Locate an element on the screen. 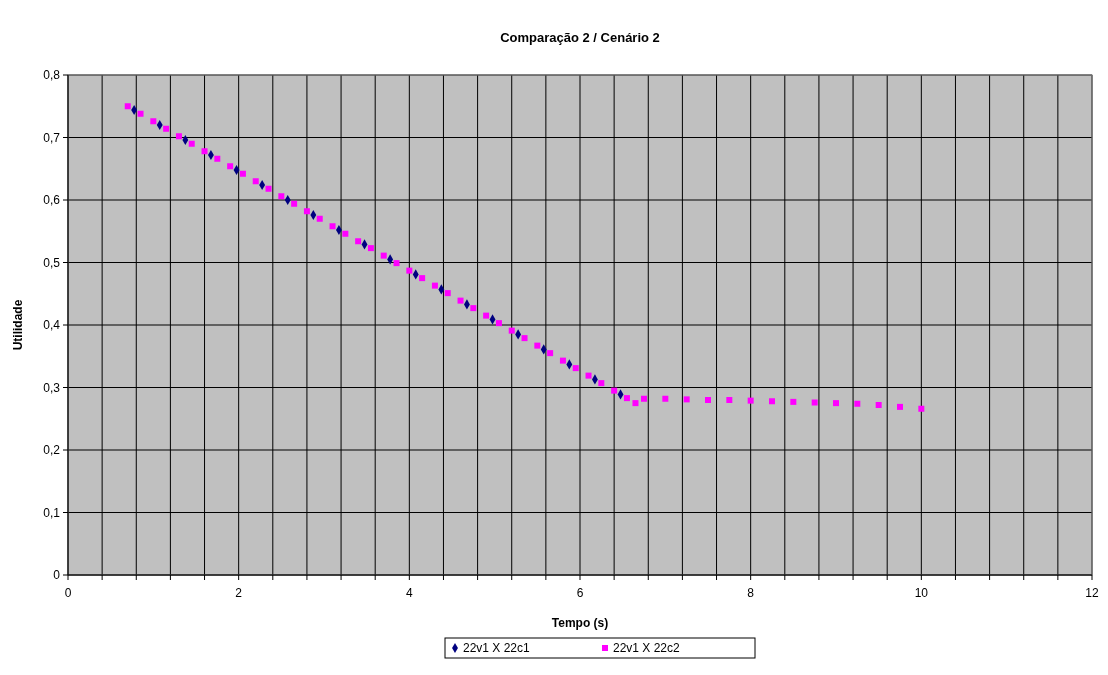 Image resolution: width=1108 pixels, height=675 pixels. y-tick-label: 0 is located at coordinates (57, 575).